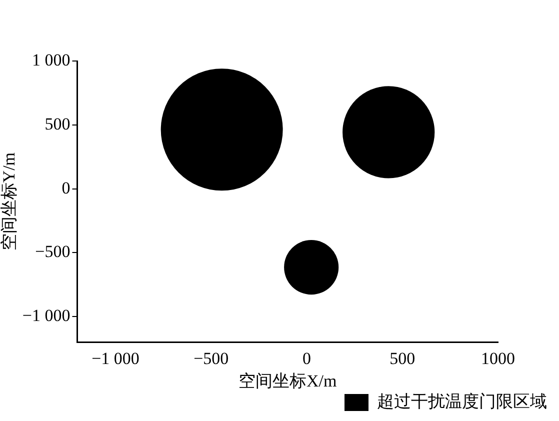 This screenshot has height=421, width=559. I want to click on y-axis-title: 空间坐标Y/m, so click(9, 201).